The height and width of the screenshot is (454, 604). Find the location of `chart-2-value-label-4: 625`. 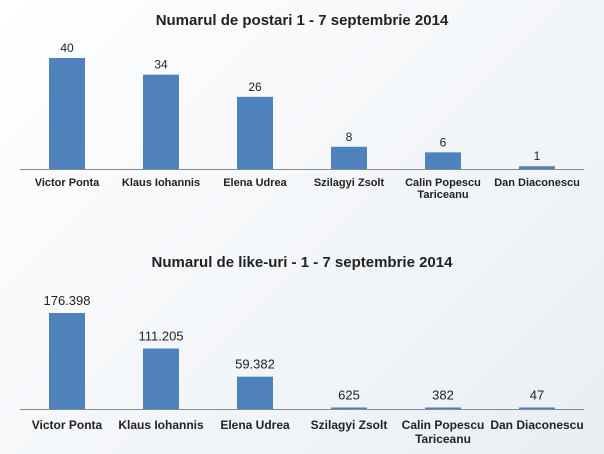

chart-2-value-label-4: 625 is located at coordinates (349, 395).